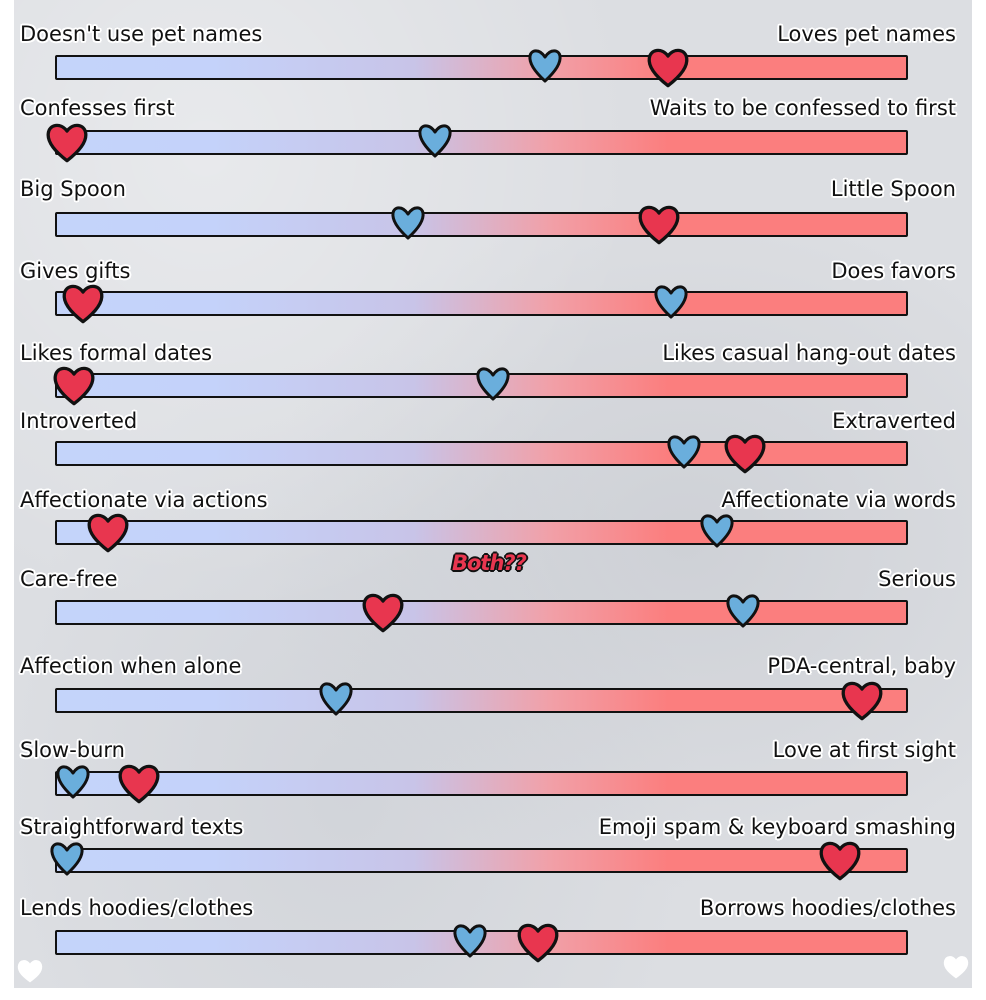  What do you see at coordinates (116, 353) in the screenshot?
I see `scale-left-label: Likes formal dates` at bounding box center [116, 353].